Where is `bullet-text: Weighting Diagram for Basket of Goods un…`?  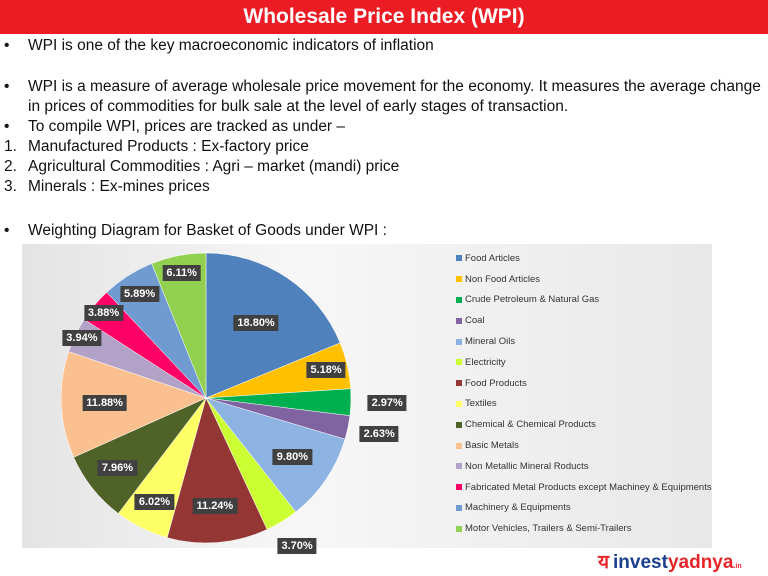 bullet-text: Weighting Diagram for Basket of Goods un… is located at coordinates (207, 230).